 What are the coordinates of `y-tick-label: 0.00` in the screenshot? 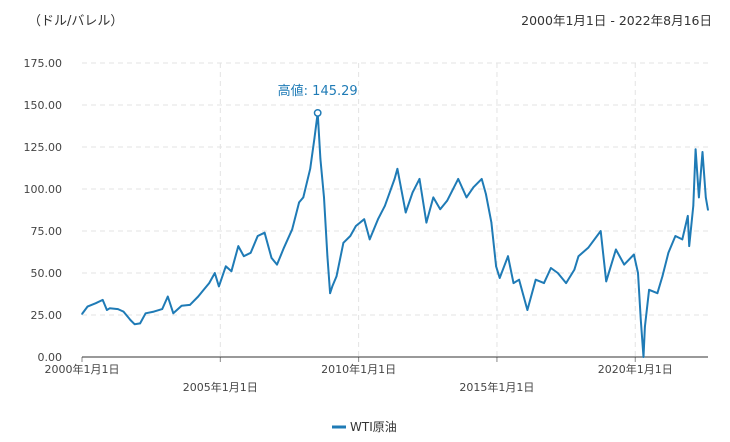 It's located at (50, 357).